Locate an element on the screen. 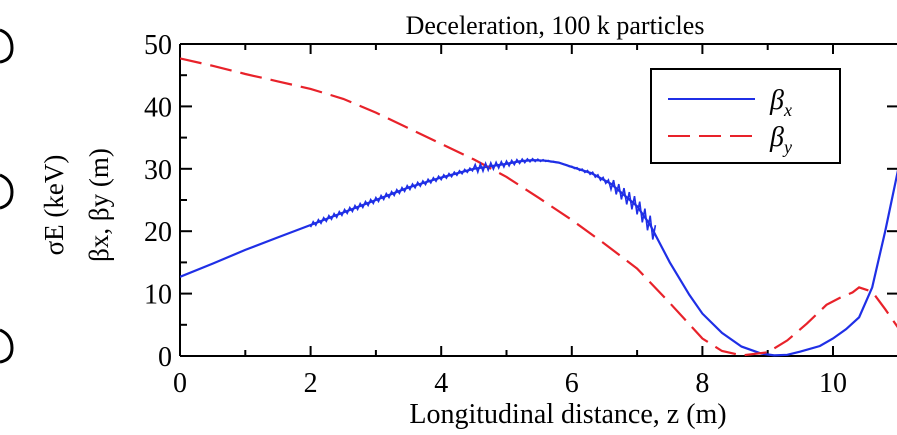  y-tick-label: 50 is located at coordinates (158, 45).